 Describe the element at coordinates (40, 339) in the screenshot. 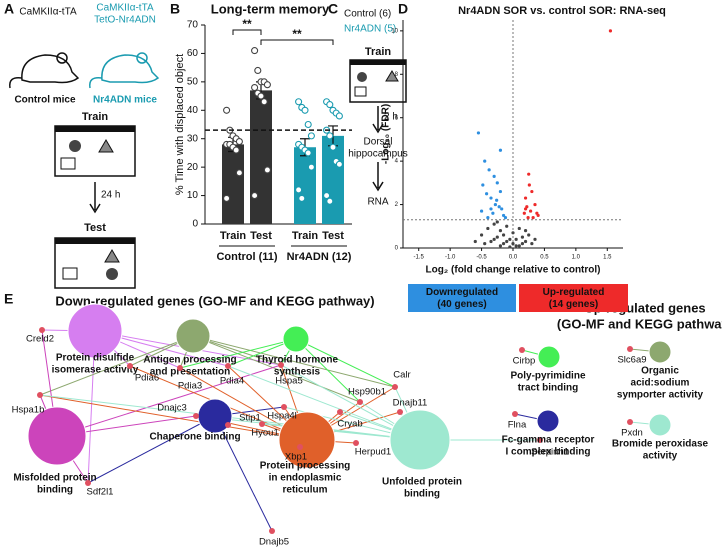

I see `gene-label: Creld2` at that location.